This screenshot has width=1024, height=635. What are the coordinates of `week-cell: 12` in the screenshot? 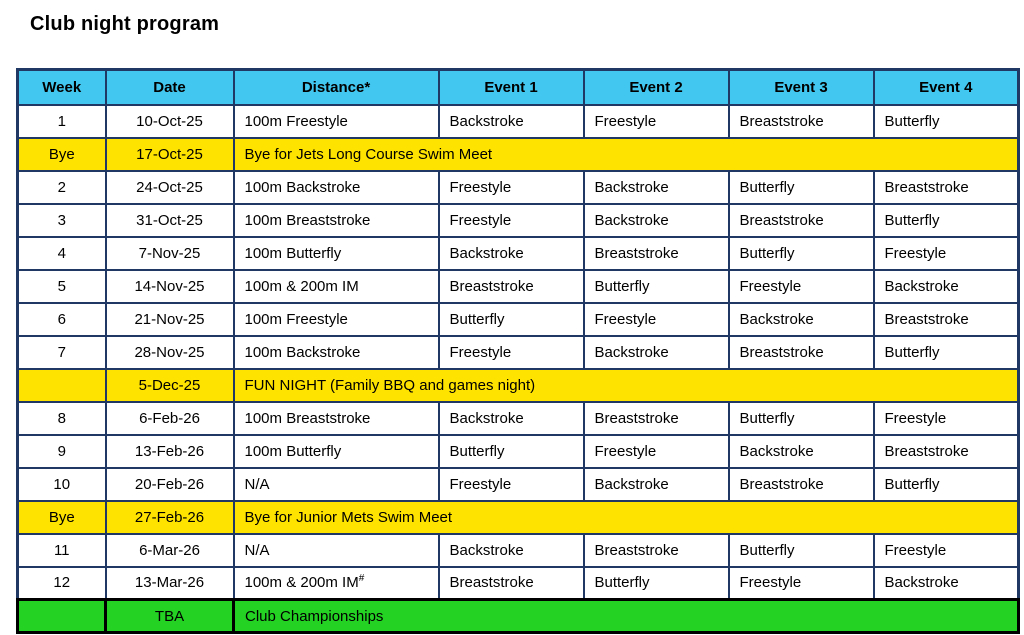 It's located at (61, 583).